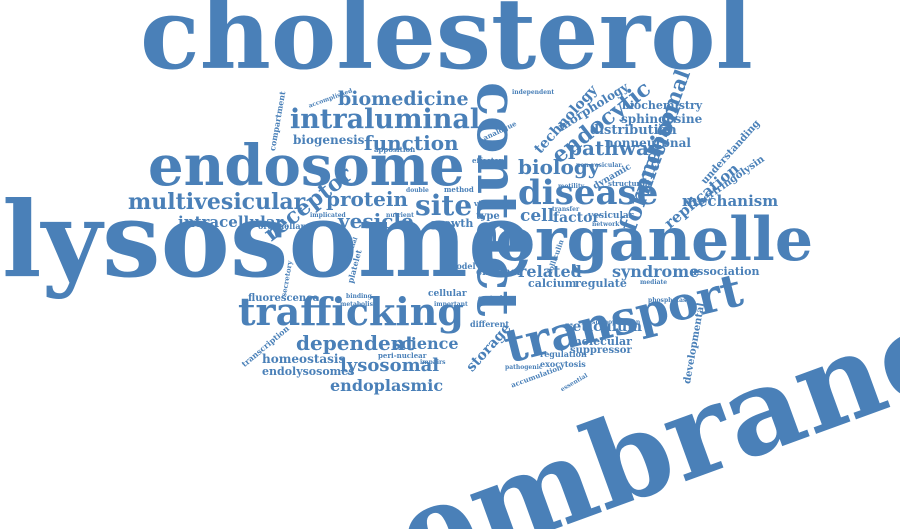 This screenshot has width=900, height=529. I want to click on word-impairs: impairs, so click(433, 362).